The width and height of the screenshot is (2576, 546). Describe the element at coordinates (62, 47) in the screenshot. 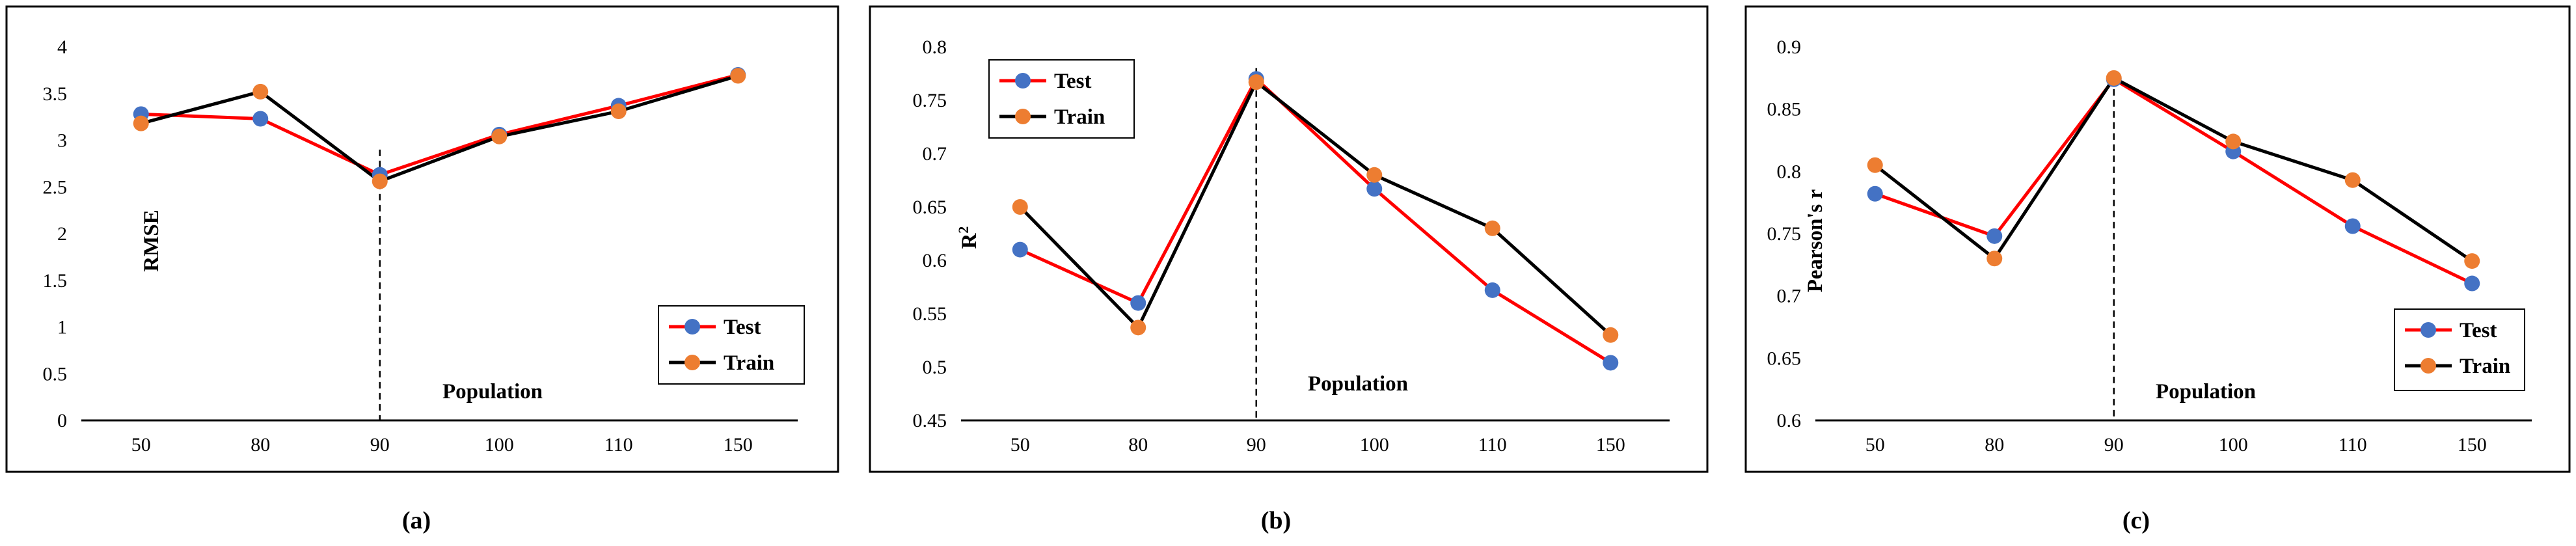

I see `y-tick-label: 4` at that location.